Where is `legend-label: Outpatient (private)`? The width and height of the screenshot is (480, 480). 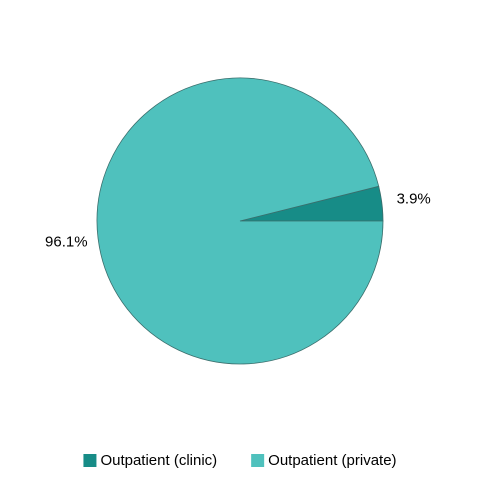
legend-label: Outpatient (private) is located at coordinates (332, 460).